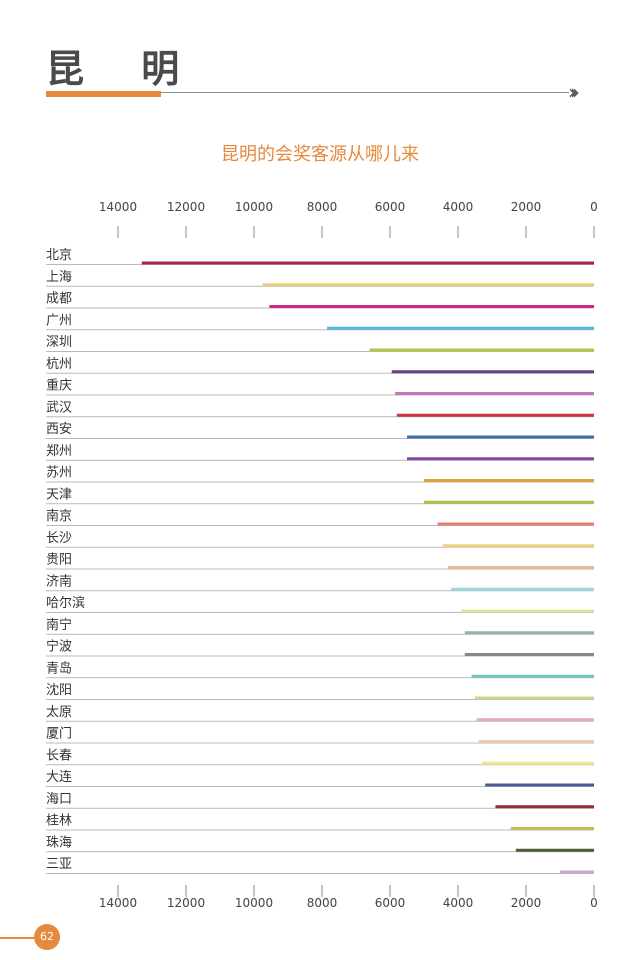 Image resolution: width=640 pixels, height=960 pixels. What do you see at coordinates (59, 451) in the screenshot?
I see `category-label: 郑州` at bounding box center [59, 451].